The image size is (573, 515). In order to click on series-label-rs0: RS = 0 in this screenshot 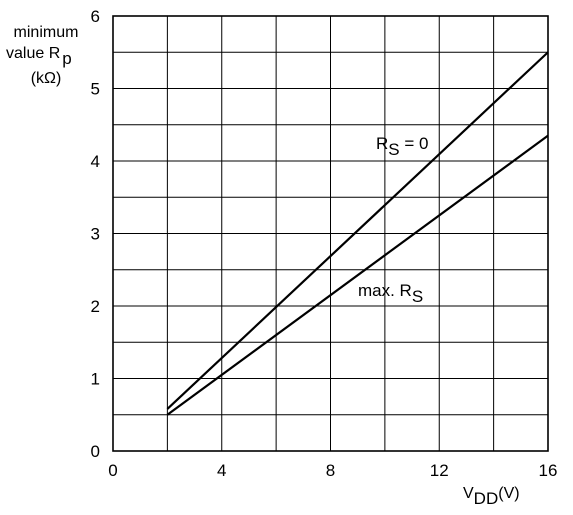, I will do `click(402, 146)`.